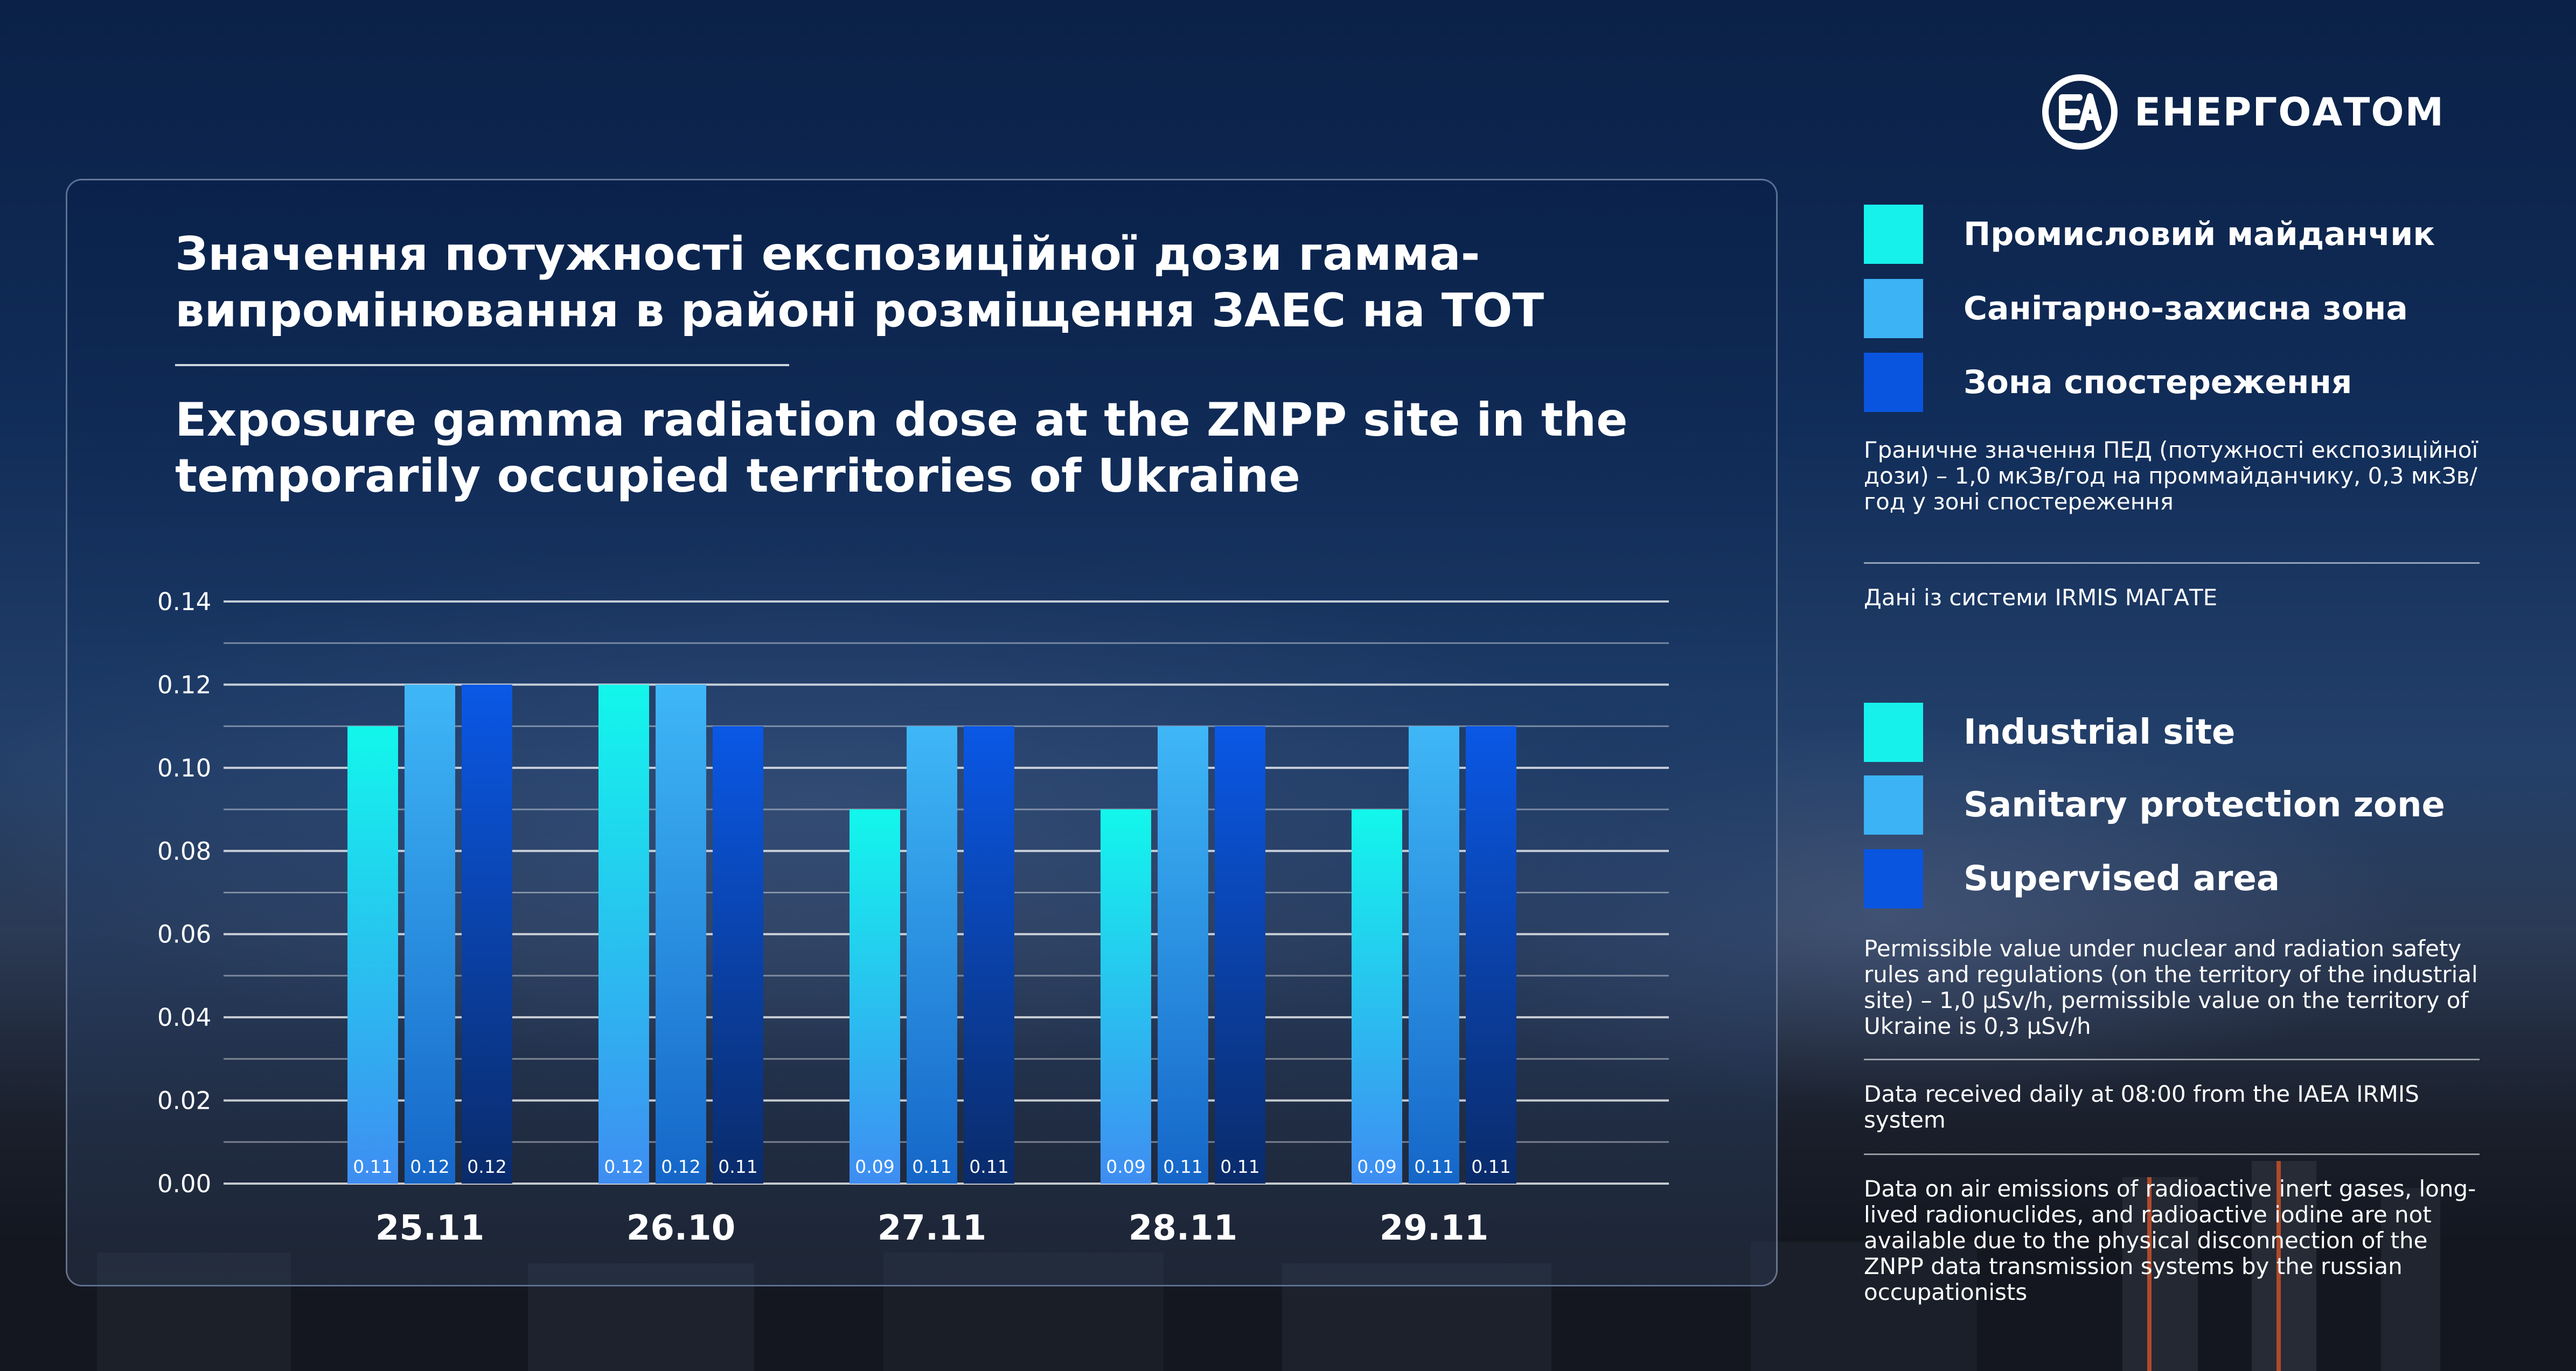  Describe the element at coordinates (184, 935) in the screenshot. I see `y-tick-label: 0.06` at that location.